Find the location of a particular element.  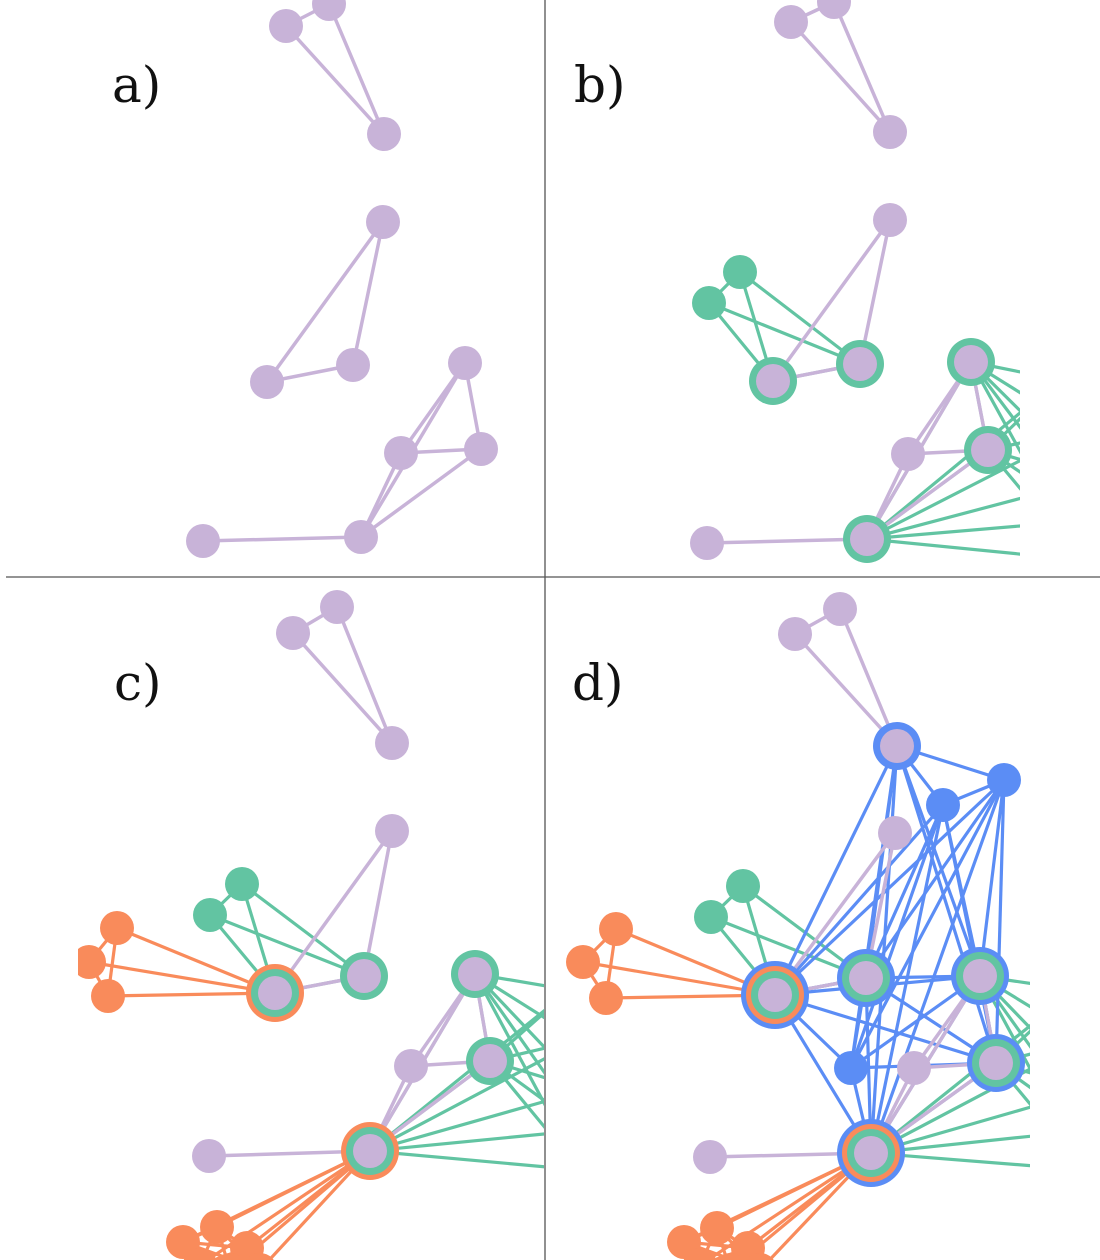

panel-label-c: c) is located at coordinates (138, 683).